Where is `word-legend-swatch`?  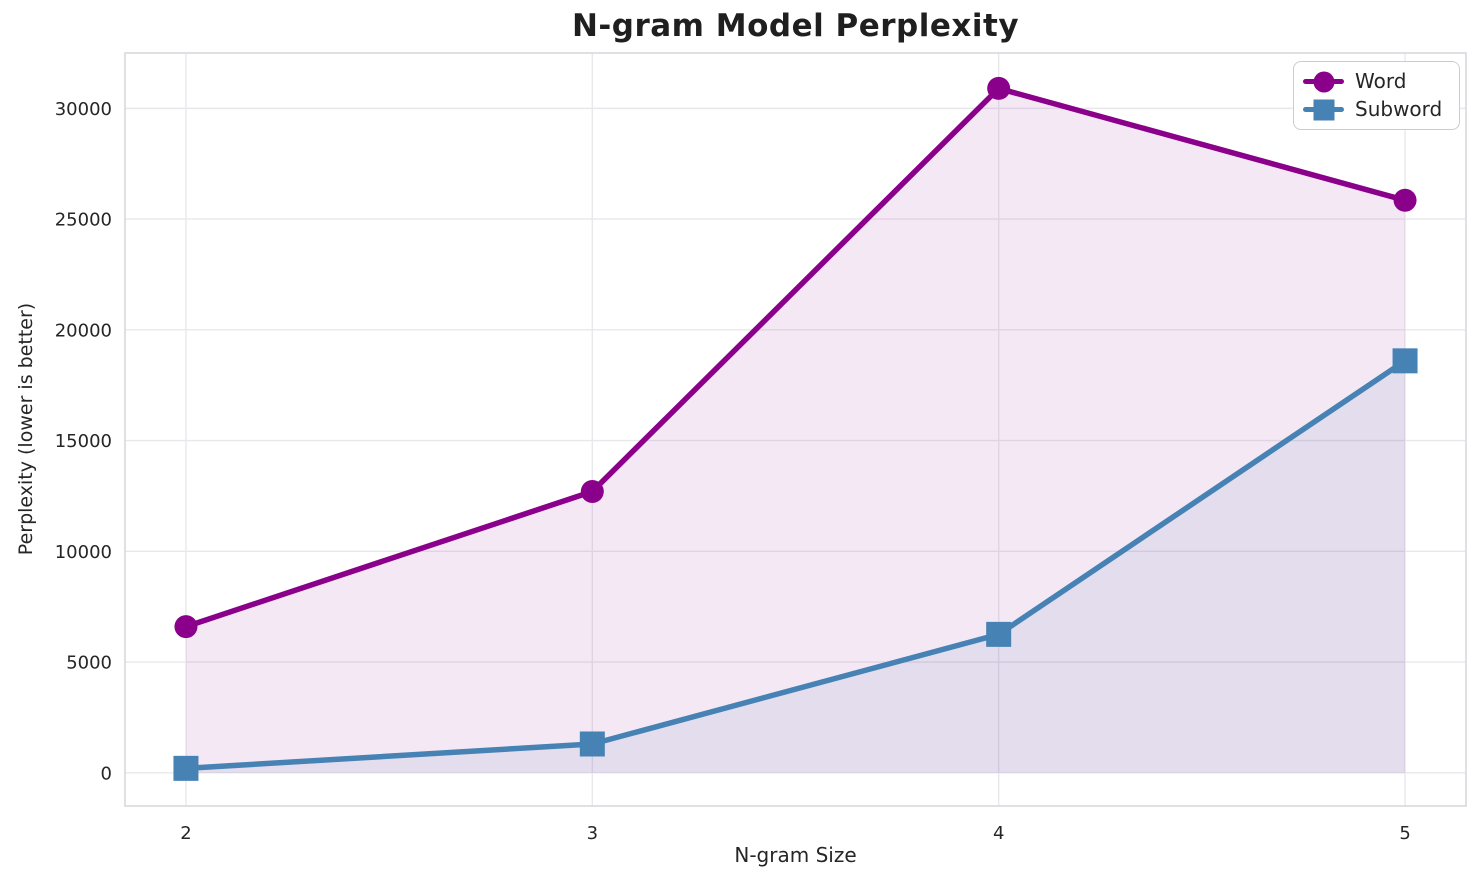 word-legend-swatch is located at coordinates (1323, 81).